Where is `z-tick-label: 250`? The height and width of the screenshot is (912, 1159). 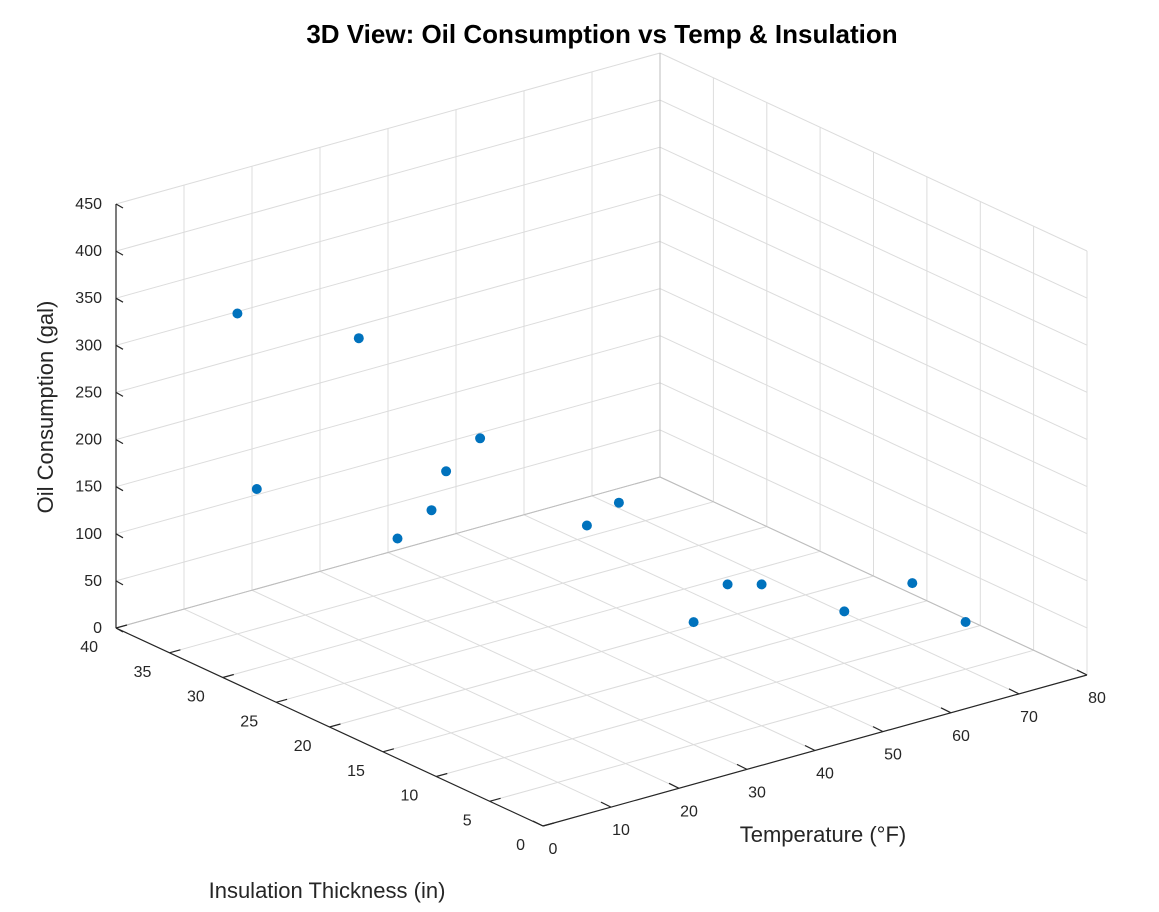
z-tick-label: 250 is located at coordinates (88, 392).